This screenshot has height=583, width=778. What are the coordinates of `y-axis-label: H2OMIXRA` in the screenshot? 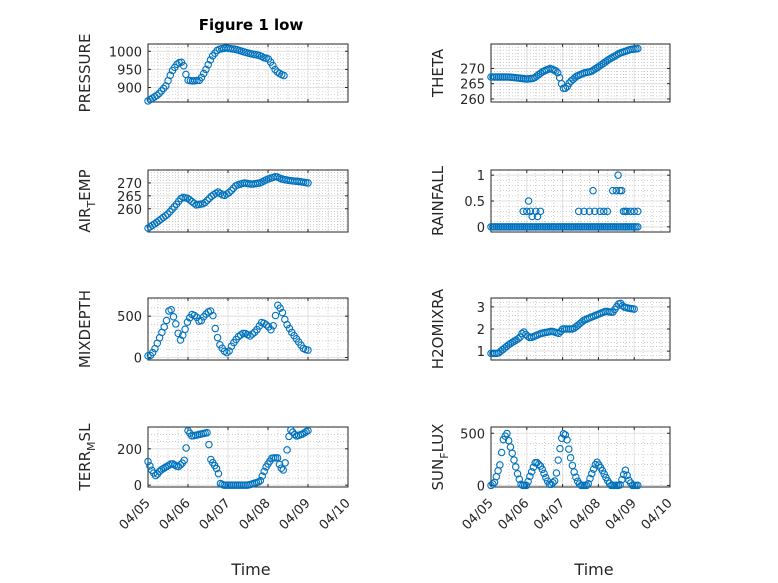 It's located at (438, 328).